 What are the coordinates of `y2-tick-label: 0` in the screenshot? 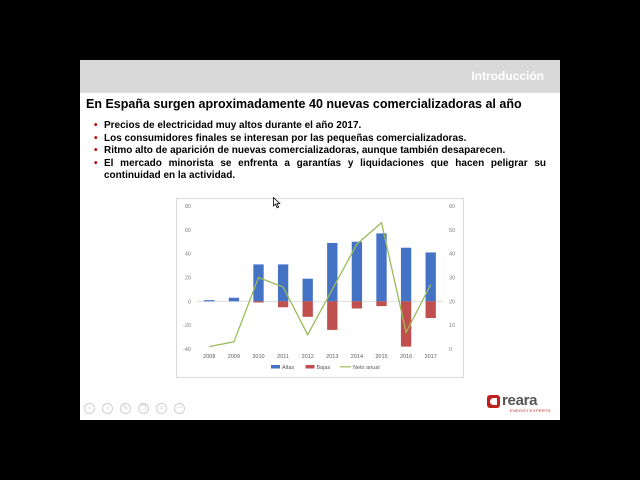 It's located at (450, 350).